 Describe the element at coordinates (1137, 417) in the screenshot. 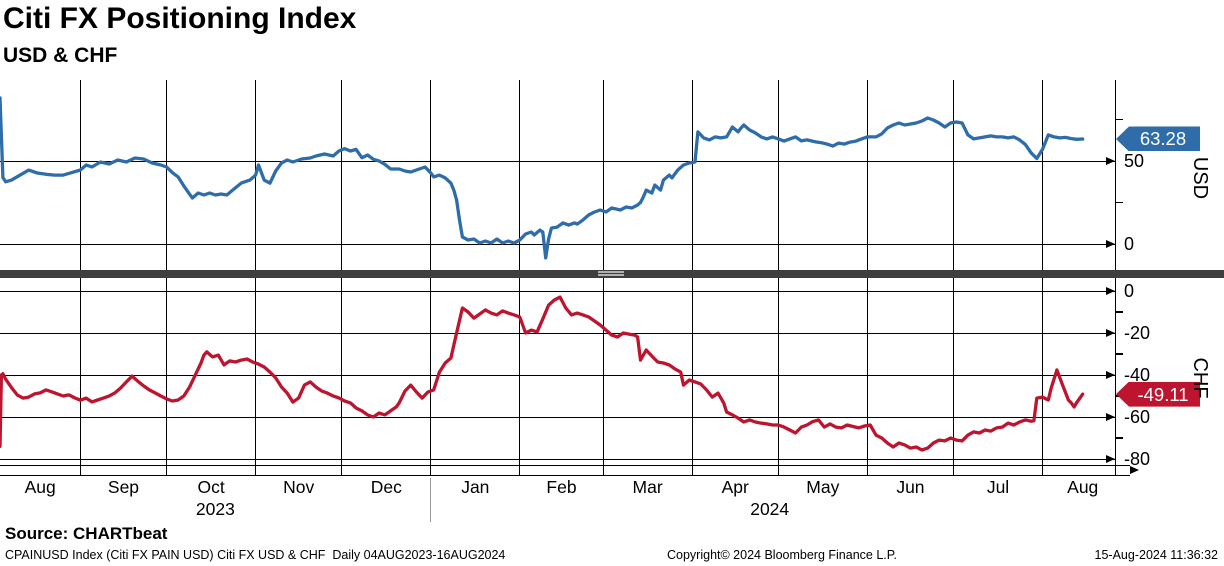

I see `y-tick-label: -60` at that location.